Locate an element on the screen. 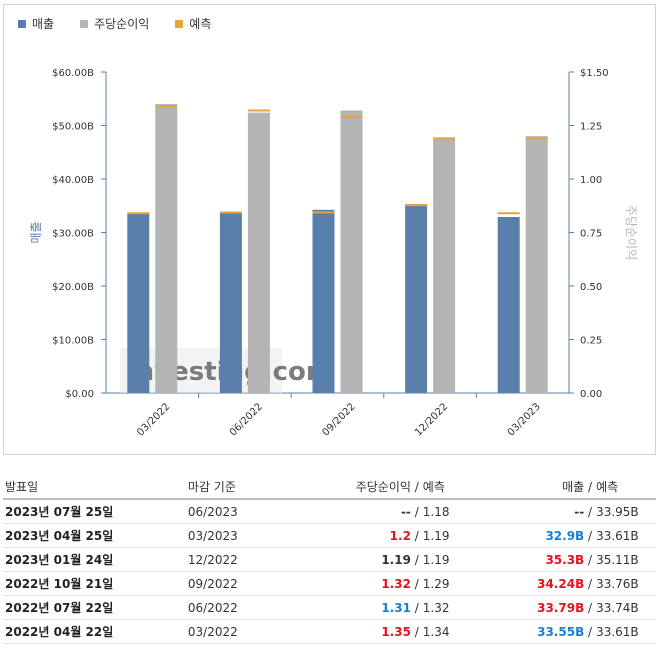 The image size is (662, 653). cell-revenue: 32.9B / is located at coordinates (538, 535).